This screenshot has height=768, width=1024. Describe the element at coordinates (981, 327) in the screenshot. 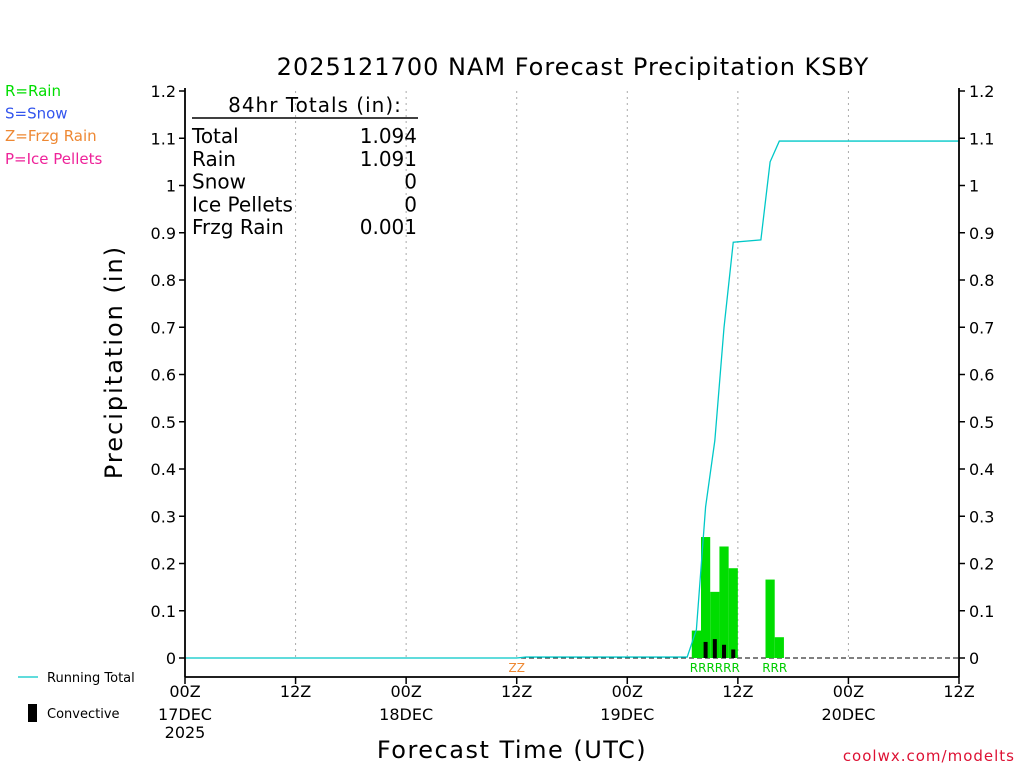

I see `y-tick-label-right: 0.7` at that location.